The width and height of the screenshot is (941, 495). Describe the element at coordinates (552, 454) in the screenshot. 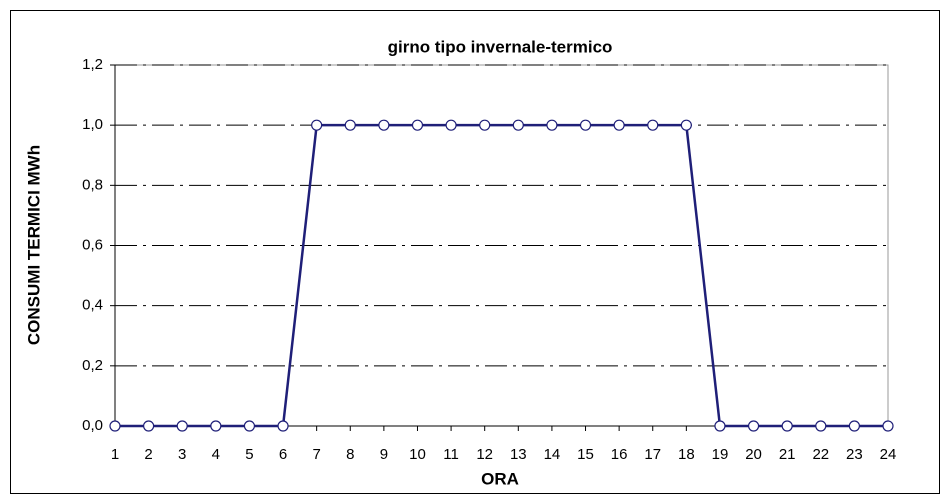

I see `x-tick-label: 14` at that location.